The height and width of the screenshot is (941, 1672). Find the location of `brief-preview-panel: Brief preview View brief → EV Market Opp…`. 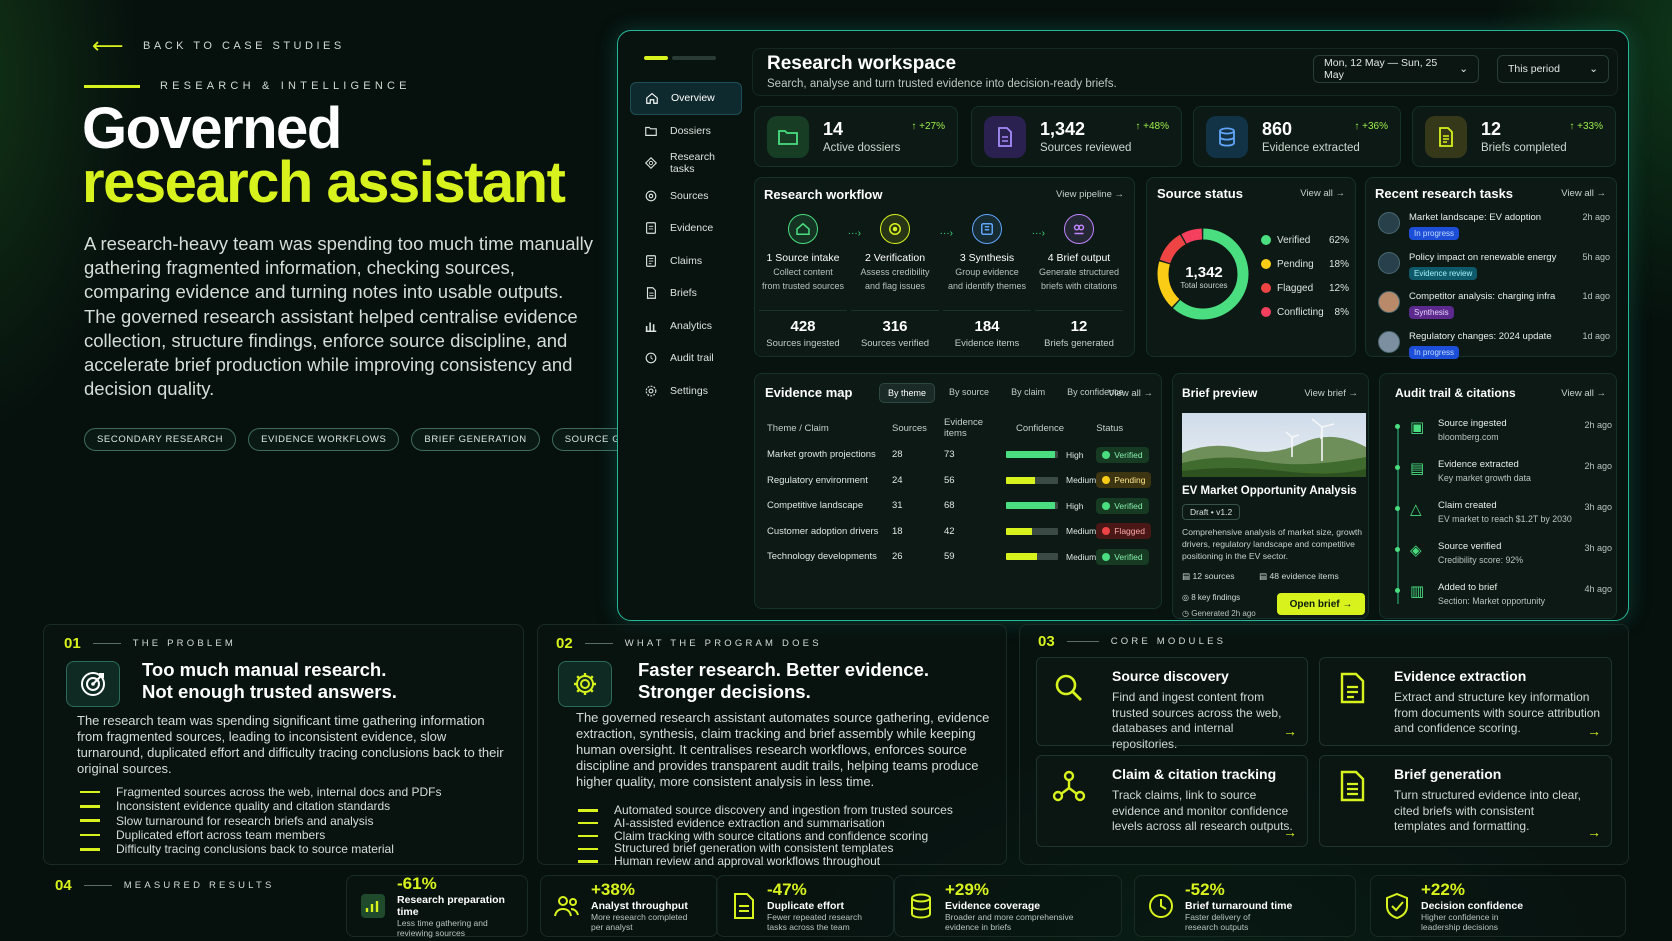

brief-preview-panel: Brief preview View brief → EV Market Opp… is located at coordinates (1270, 496).